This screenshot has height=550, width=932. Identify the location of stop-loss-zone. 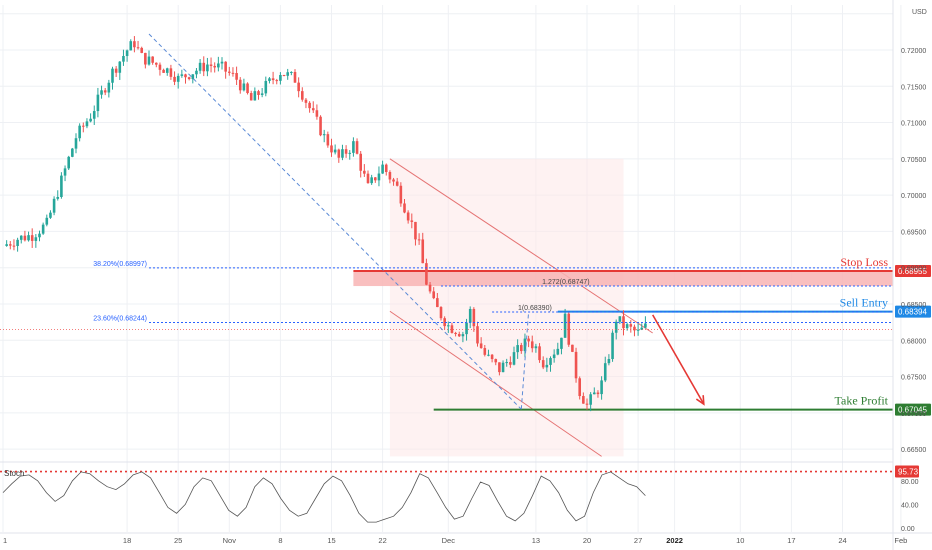
(623, 278).